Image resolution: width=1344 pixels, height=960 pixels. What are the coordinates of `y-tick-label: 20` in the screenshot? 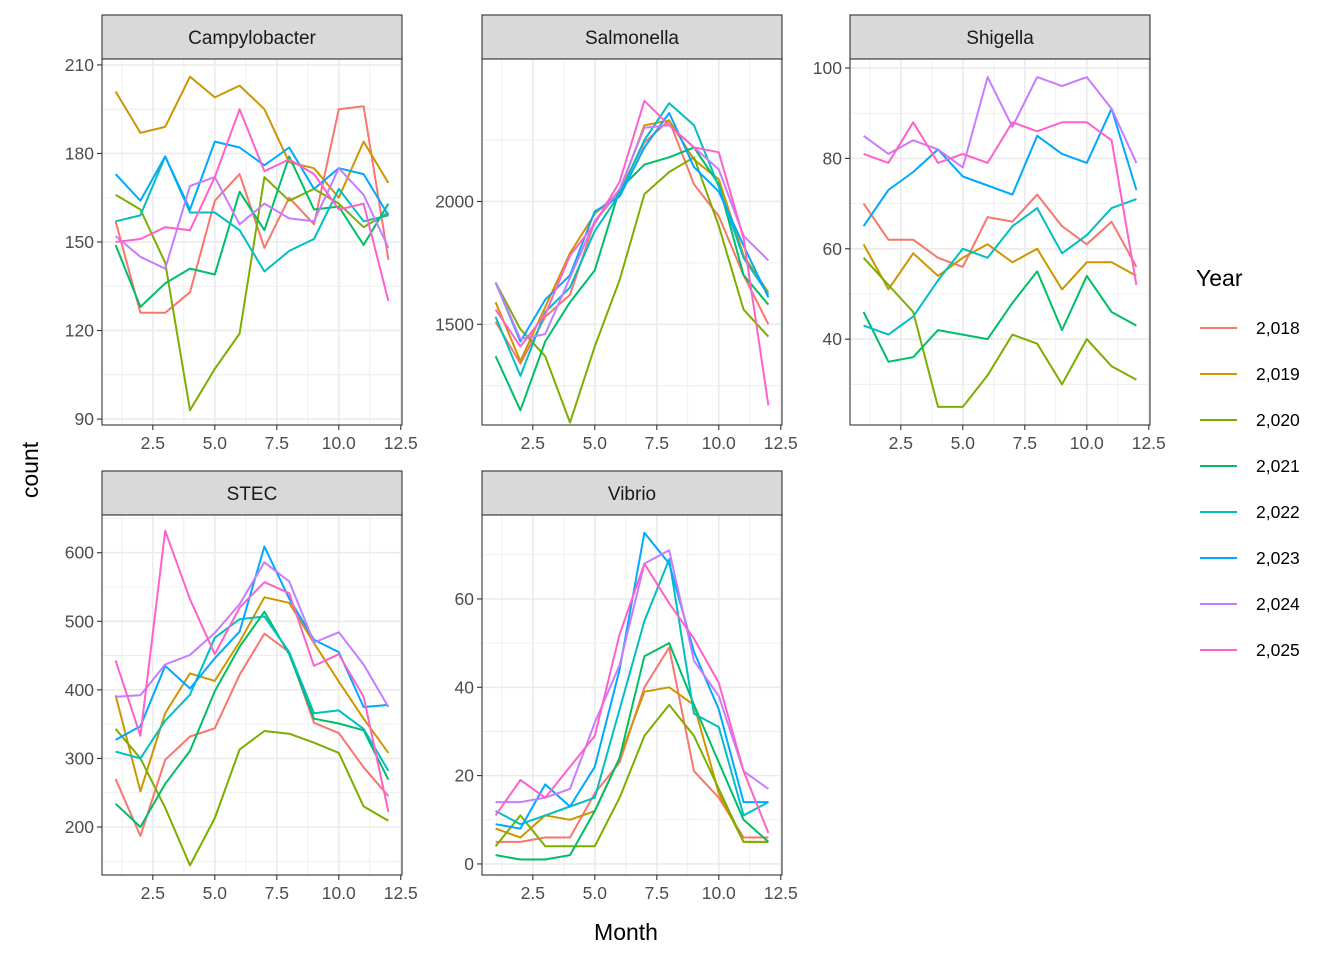 It's located at (465, 776).